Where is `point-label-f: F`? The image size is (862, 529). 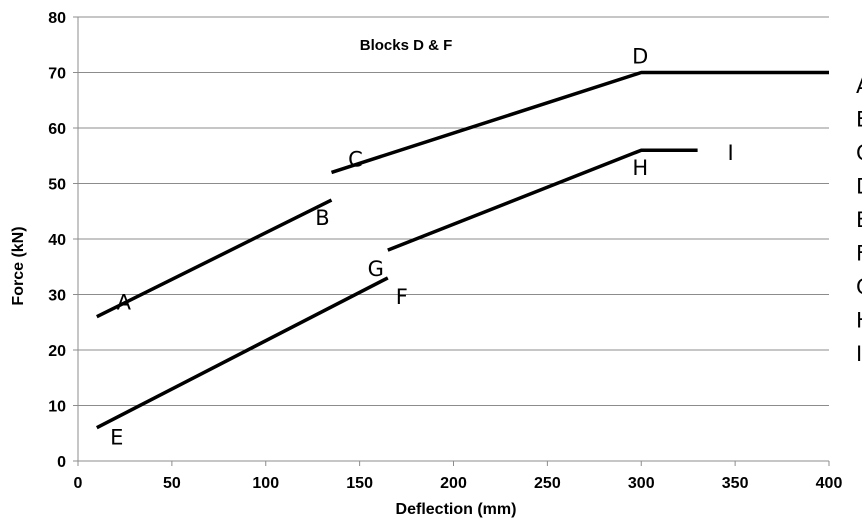 point-label-f: F is located at coordinates (402, 297).